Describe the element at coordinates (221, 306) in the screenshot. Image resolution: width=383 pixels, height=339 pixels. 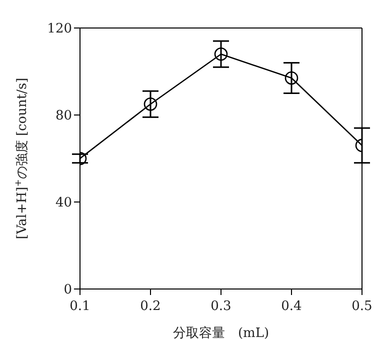
I see `x-tick-label: 0.3` at that location.